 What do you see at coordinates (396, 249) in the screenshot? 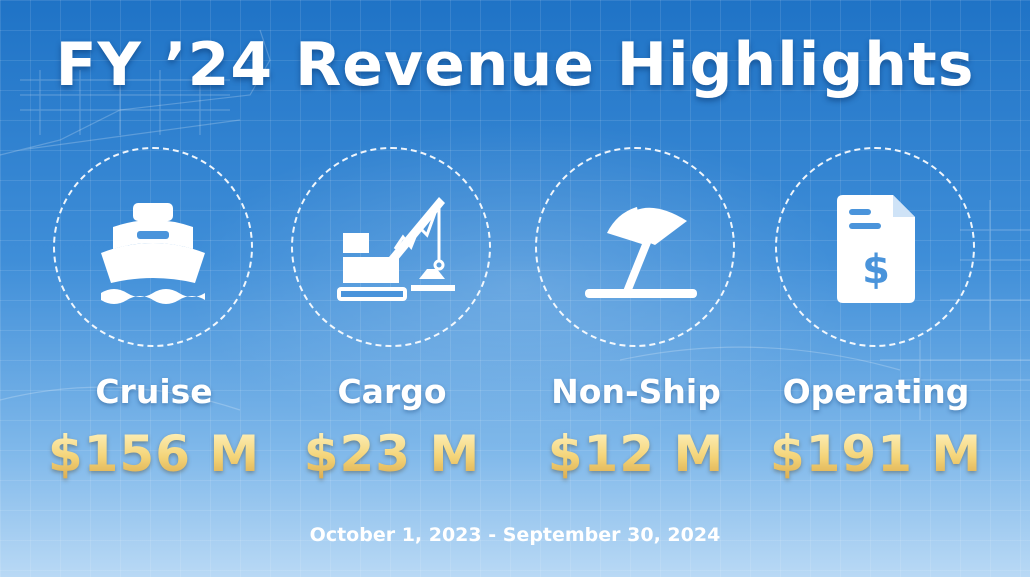
I see `crane-icon` at bounding box center [396, 249].